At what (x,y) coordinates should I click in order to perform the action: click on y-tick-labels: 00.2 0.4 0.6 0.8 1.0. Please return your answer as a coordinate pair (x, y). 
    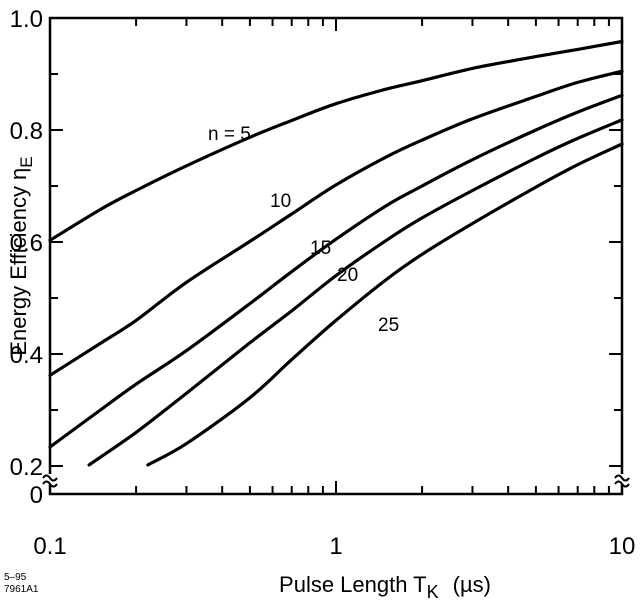
    Looking at the image, I should click on (26, 257).